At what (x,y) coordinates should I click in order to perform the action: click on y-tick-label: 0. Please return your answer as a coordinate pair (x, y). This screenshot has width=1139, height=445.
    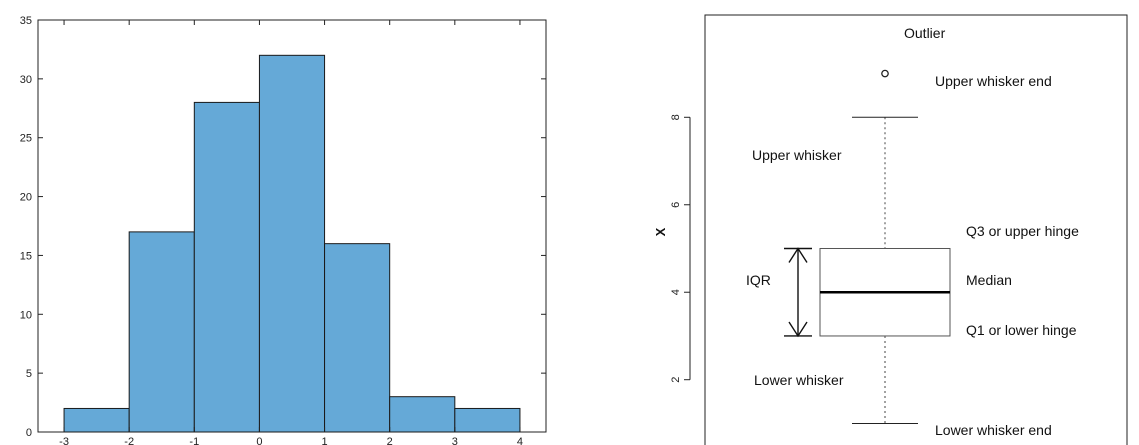
    Looking at the image, I should click on (29, 433).